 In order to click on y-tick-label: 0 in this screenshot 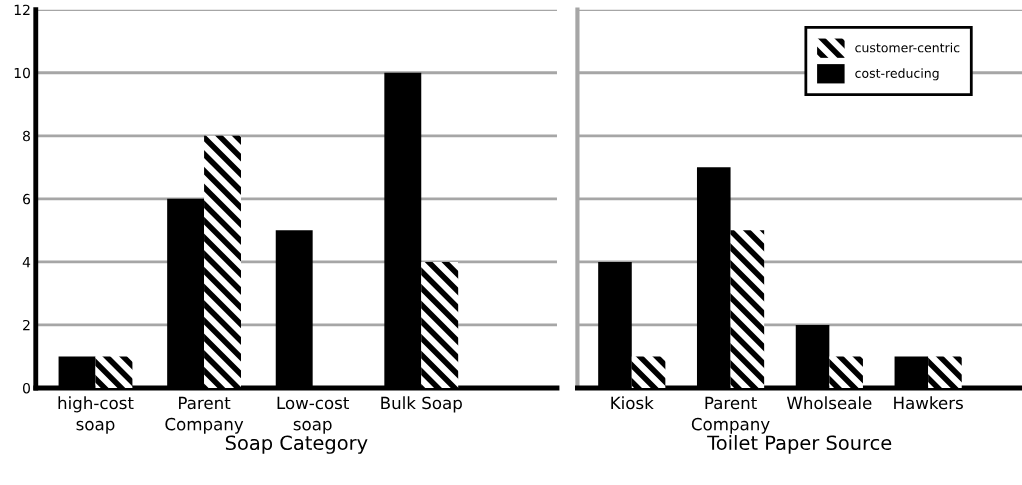, I will do `click(26, 388)`.